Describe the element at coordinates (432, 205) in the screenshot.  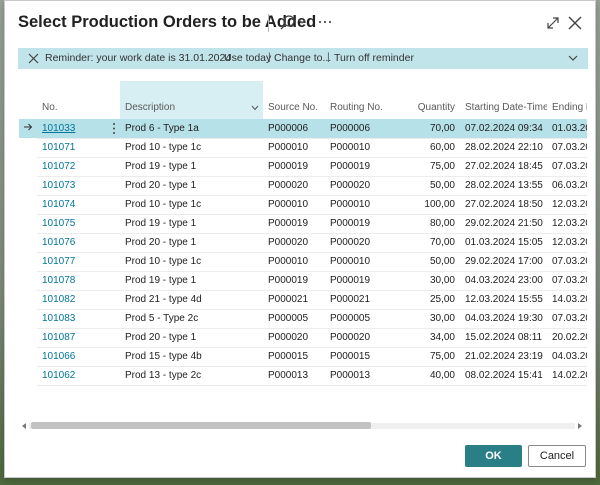
I see `cell-quantity: 100,00` at that location.